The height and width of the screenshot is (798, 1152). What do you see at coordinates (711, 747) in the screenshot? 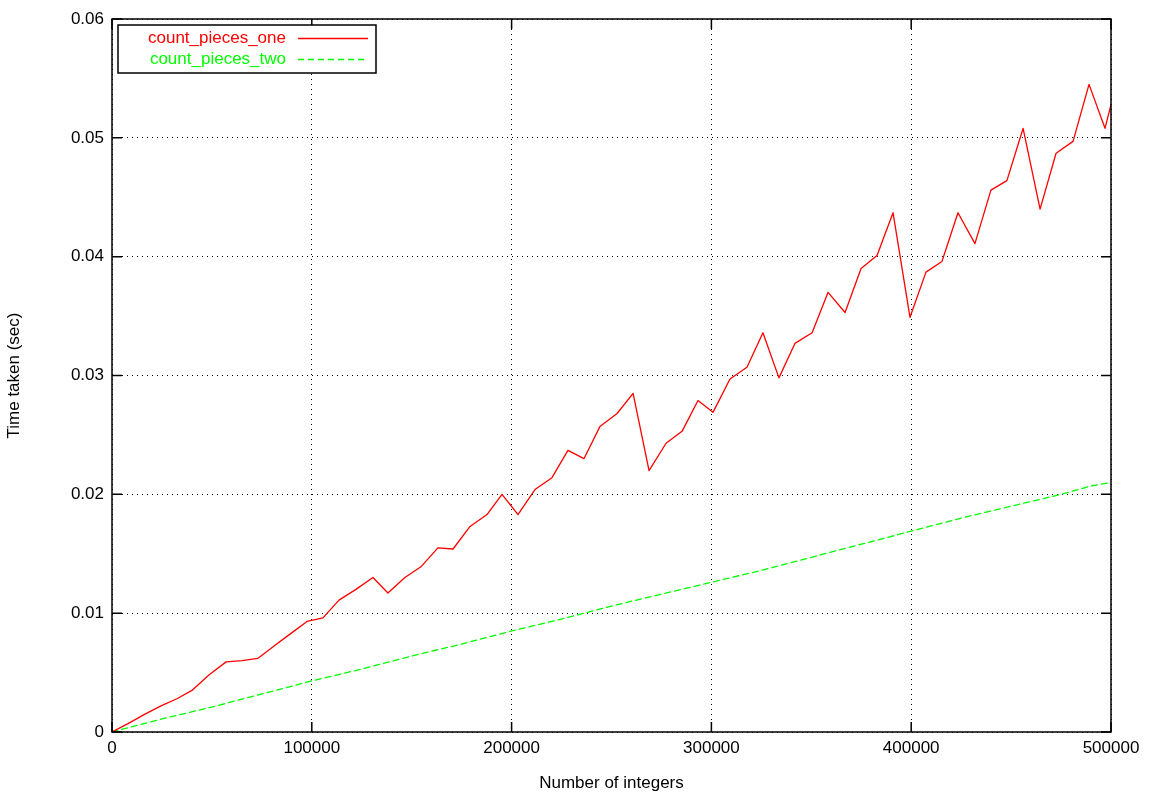
I see `x-tick-label: 300000` at bounding box center [711, 747].